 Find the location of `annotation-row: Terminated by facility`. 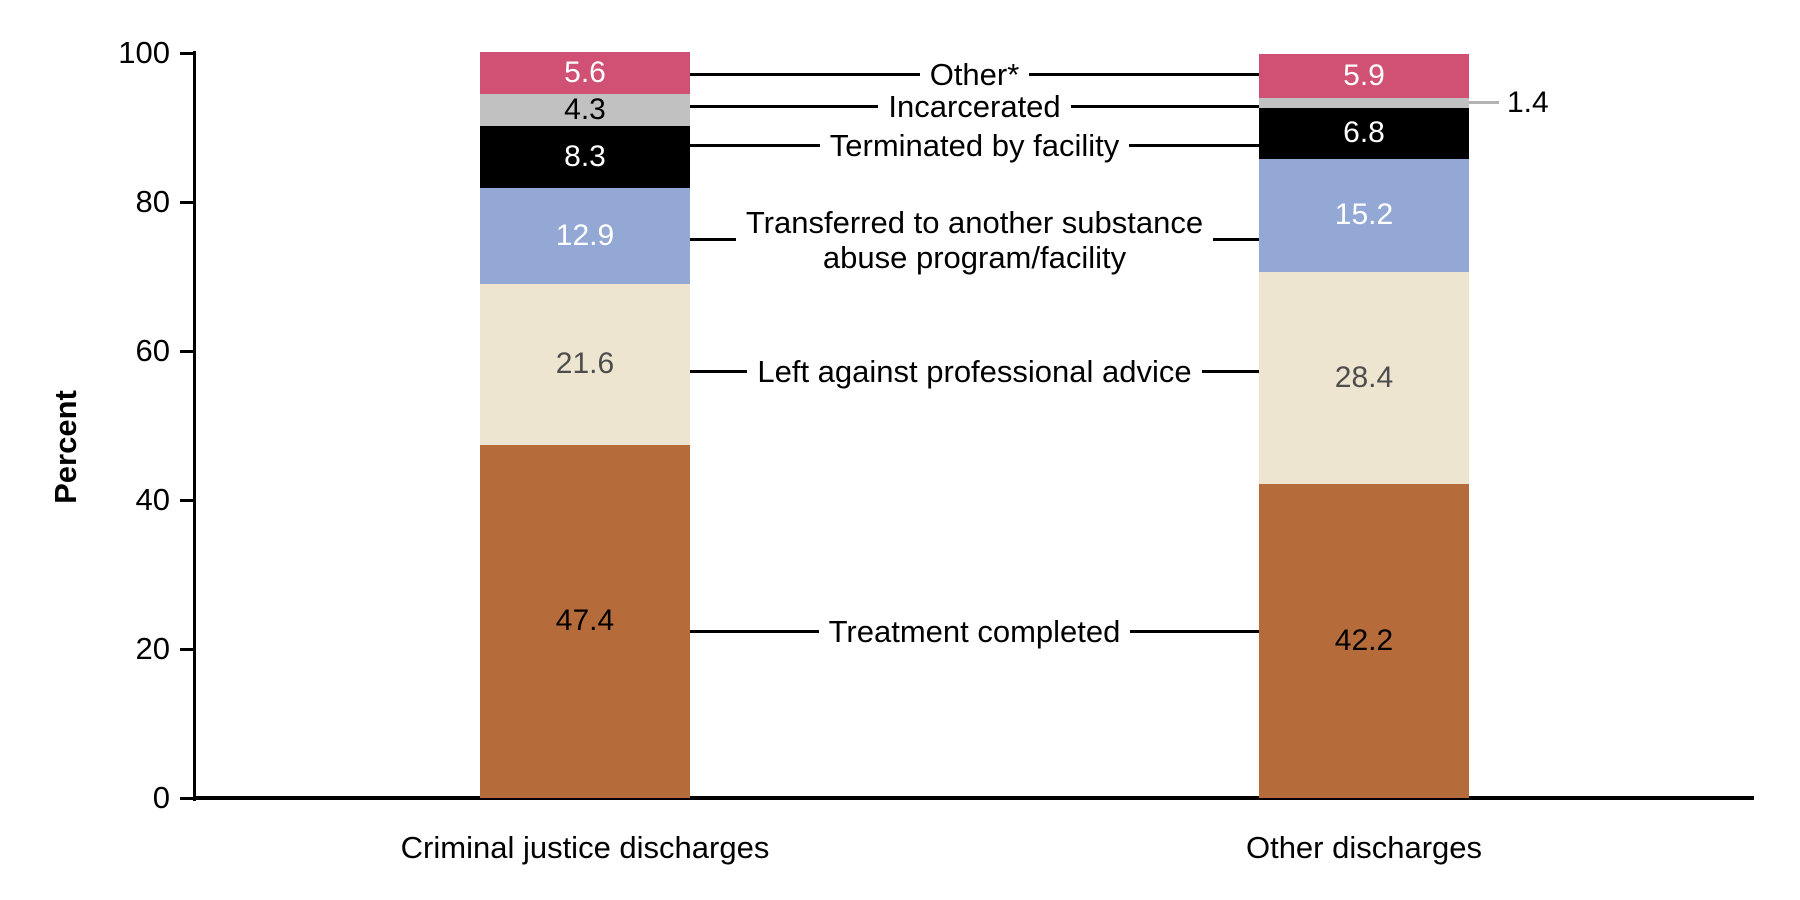

annotation-row: Terminated by facility is located at coordinates (975, 145).